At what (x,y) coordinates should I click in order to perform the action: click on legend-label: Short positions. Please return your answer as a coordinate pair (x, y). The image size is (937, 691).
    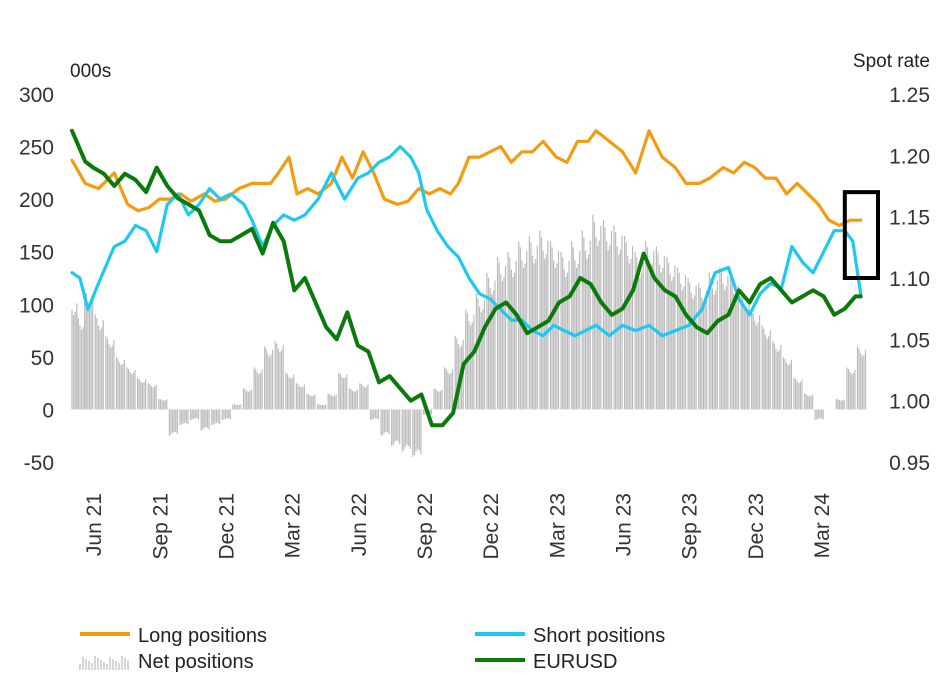
    Looking at the image, I should click on (599, 636).